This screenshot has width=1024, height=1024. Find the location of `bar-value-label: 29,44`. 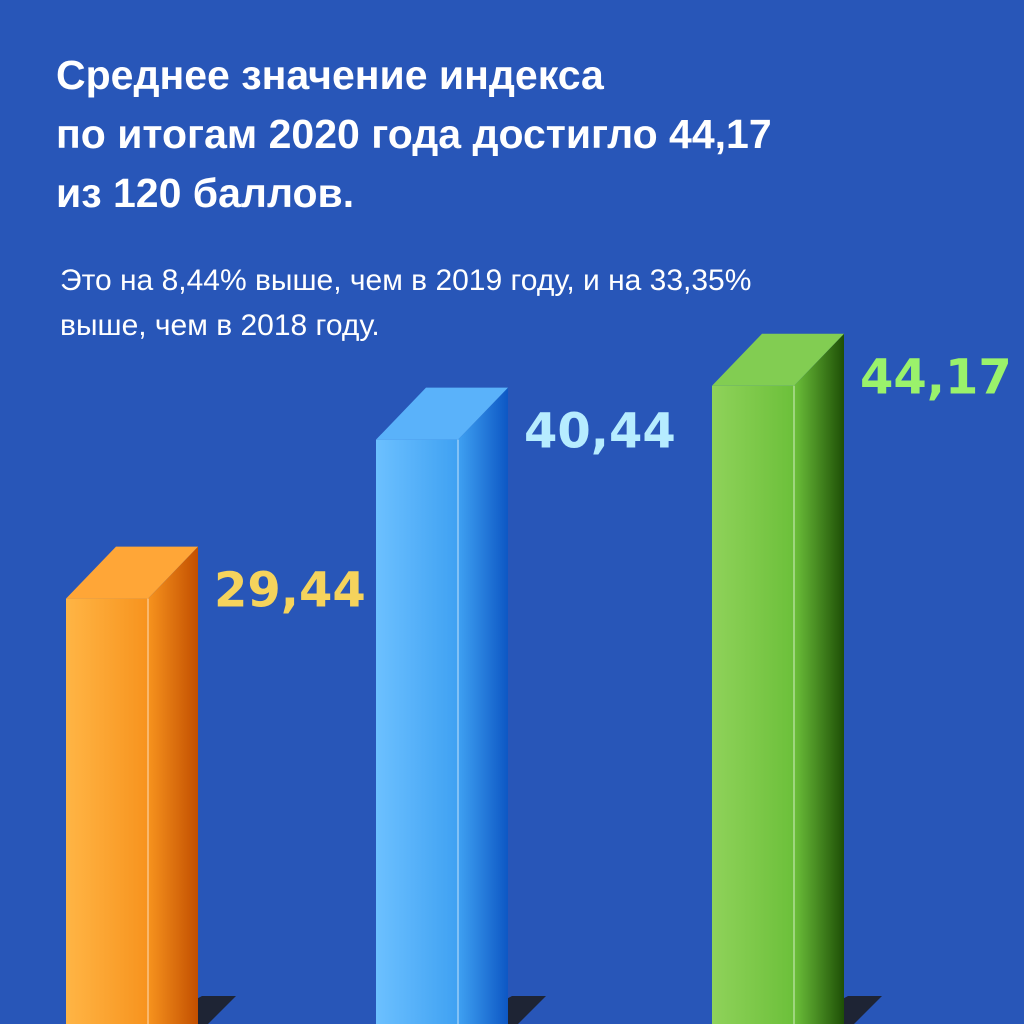

bar-value-label: 29,44 is located at coordinates (290, 591).